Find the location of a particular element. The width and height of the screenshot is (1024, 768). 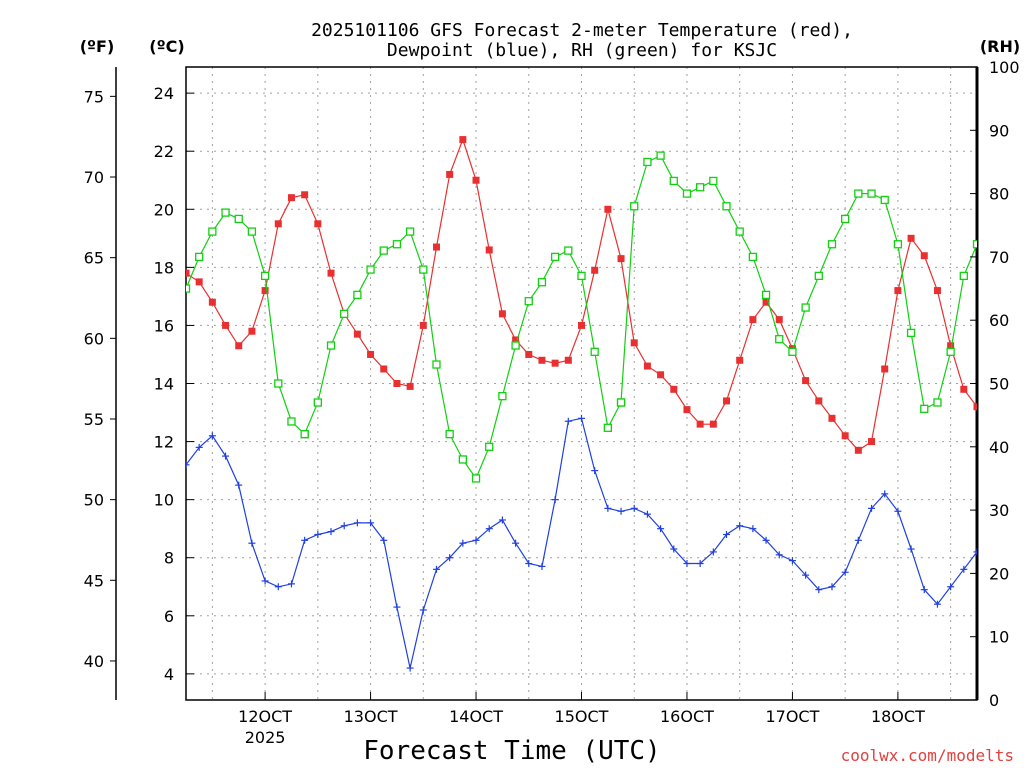

x-tick-label: 16OCT is located at coordinates (687, 716).